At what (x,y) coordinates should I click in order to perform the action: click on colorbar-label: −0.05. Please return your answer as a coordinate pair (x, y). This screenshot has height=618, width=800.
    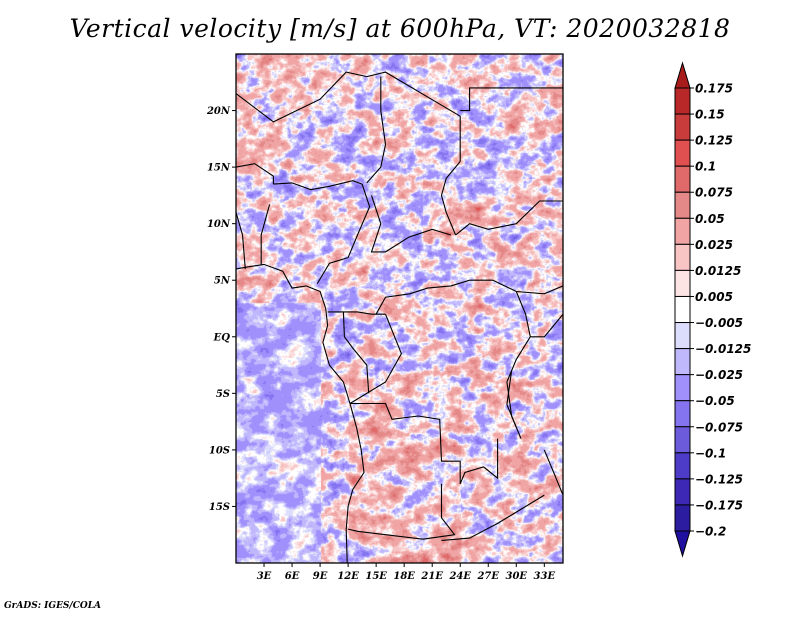
    Looking at the image, I should click on (715, 401).